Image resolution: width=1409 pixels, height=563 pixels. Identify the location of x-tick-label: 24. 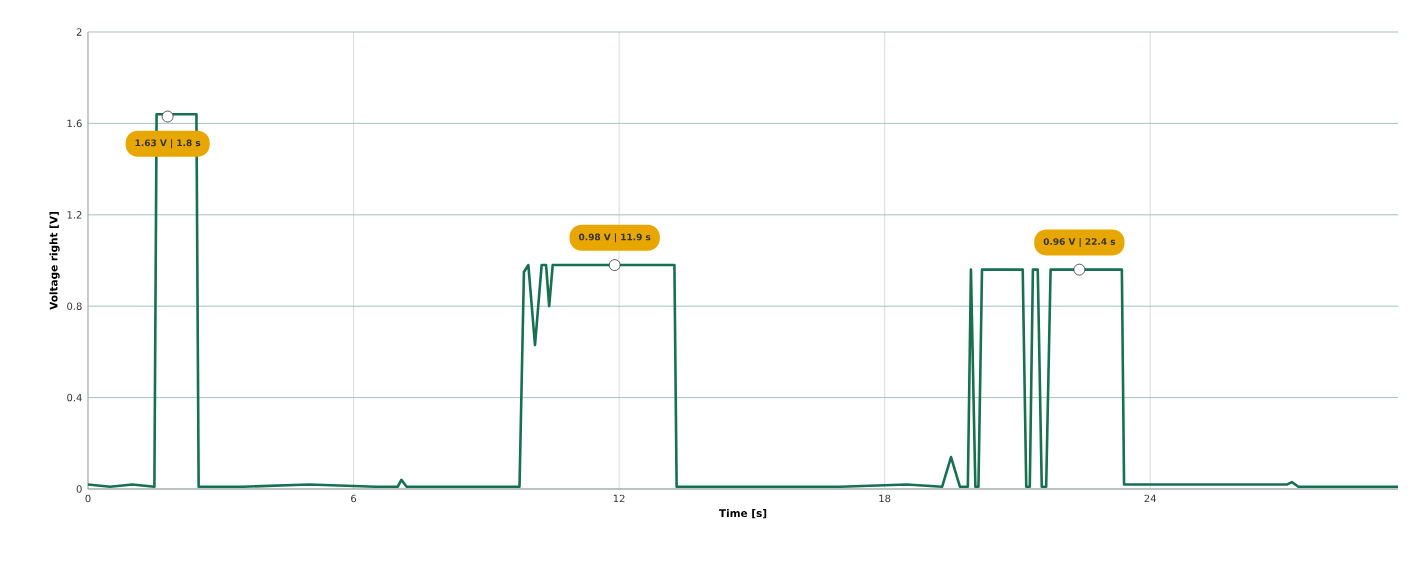
(1150, 498).